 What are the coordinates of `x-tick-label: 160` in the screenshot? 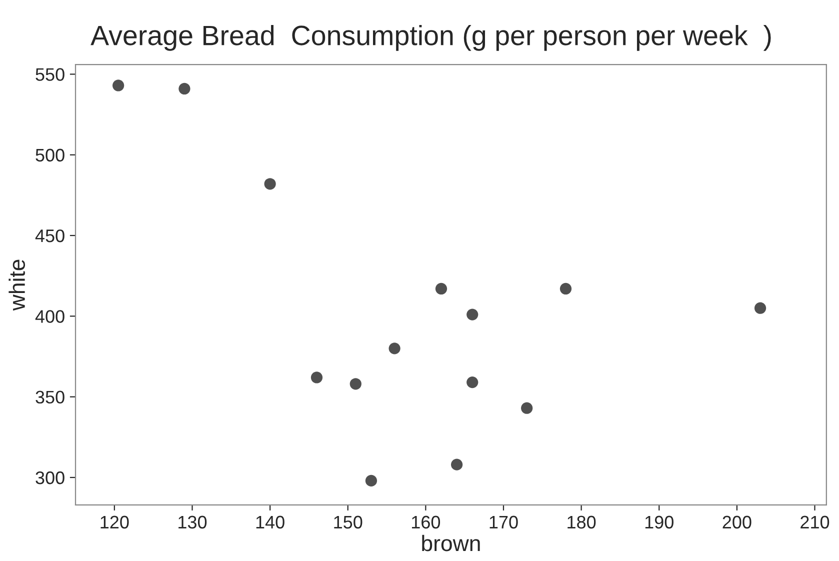 It's located at (426, 522).